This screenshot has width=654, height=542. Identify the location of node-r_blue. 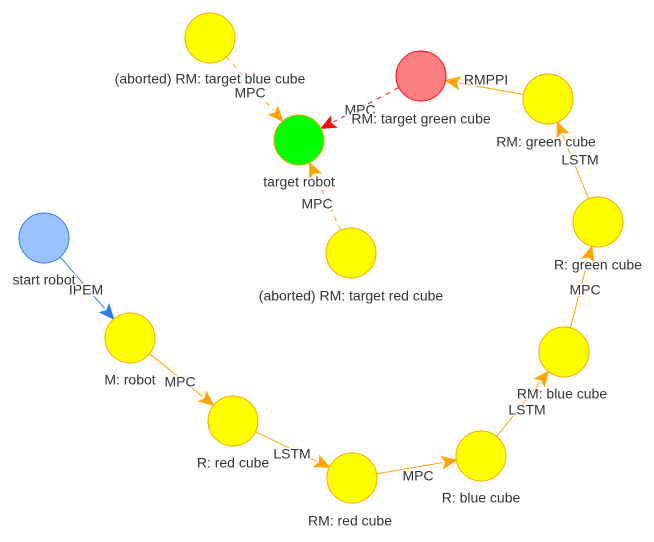
(481, 456).